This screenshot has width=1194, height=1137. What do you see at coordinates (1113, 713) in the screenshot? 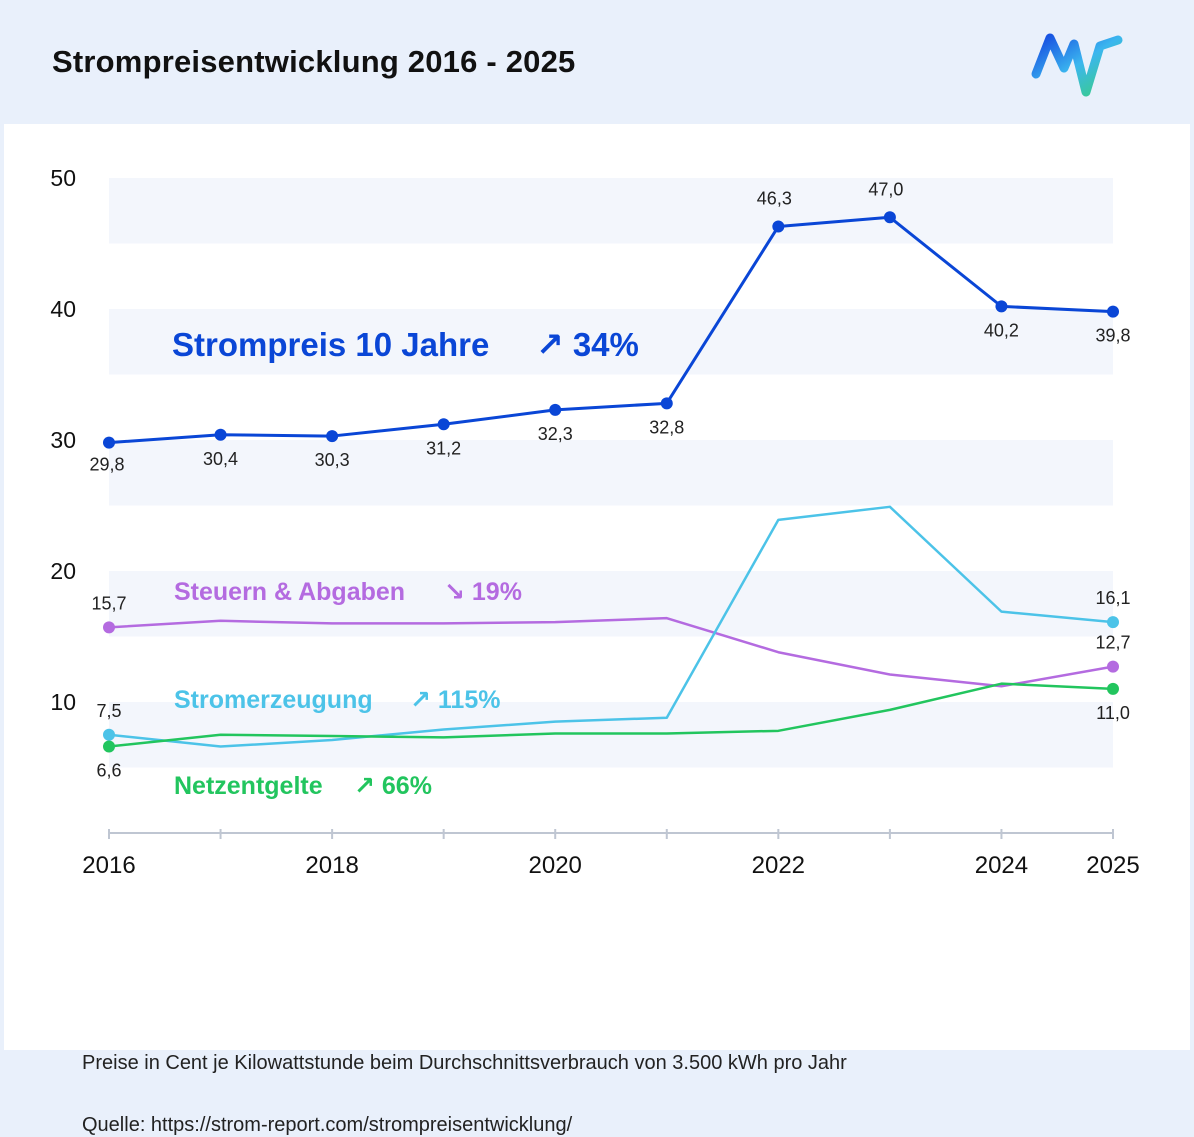
I see `data-label: 11,0` at bounding box center [1113, 713].